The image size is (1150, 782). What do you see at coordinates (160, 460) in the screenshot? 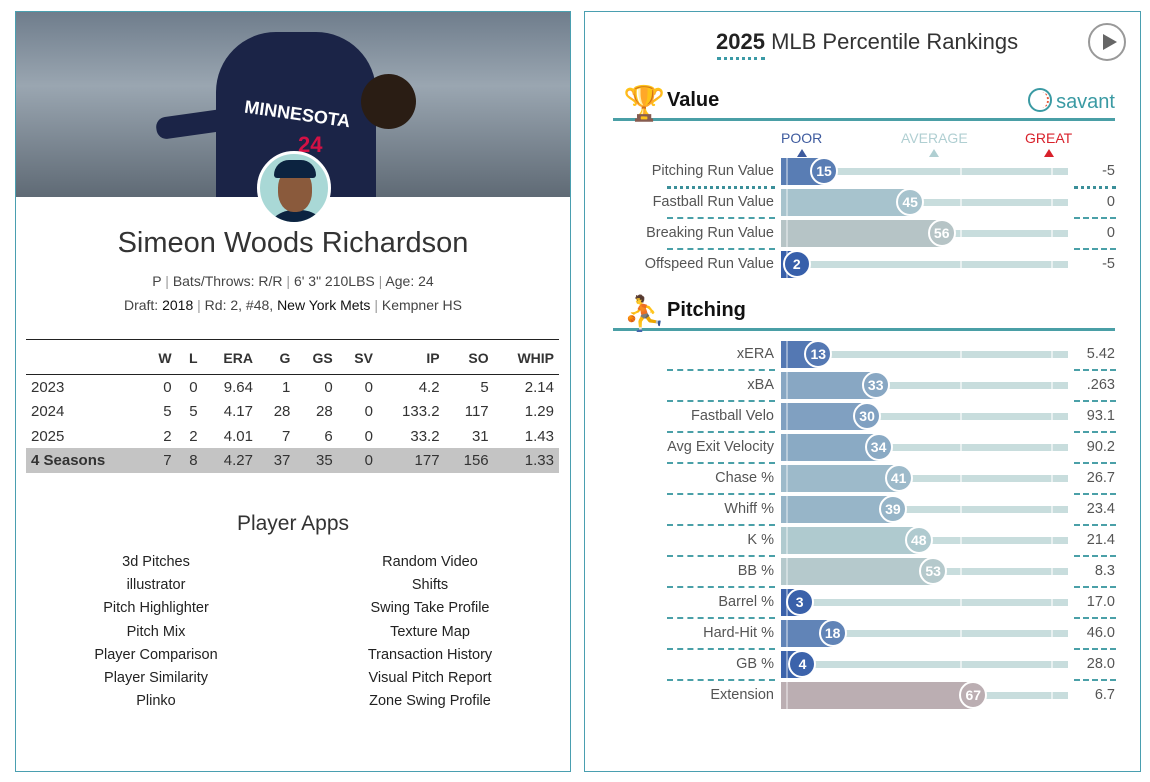
I see `table-cell: 7` at bounding box center [160, 460].